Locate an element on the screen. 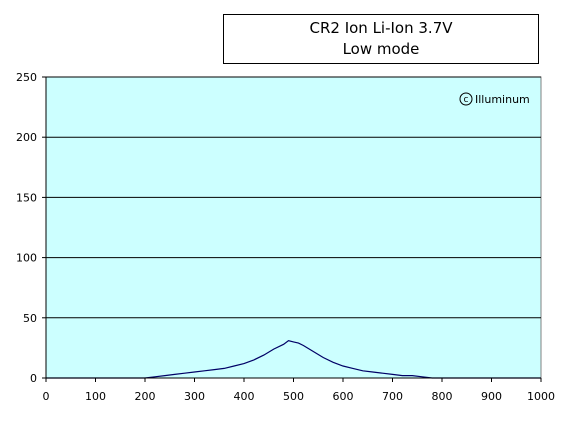 The height and width of the screenshot is (424, 565). y-tick-label-250: 250 is located at coordinates (26, 77).